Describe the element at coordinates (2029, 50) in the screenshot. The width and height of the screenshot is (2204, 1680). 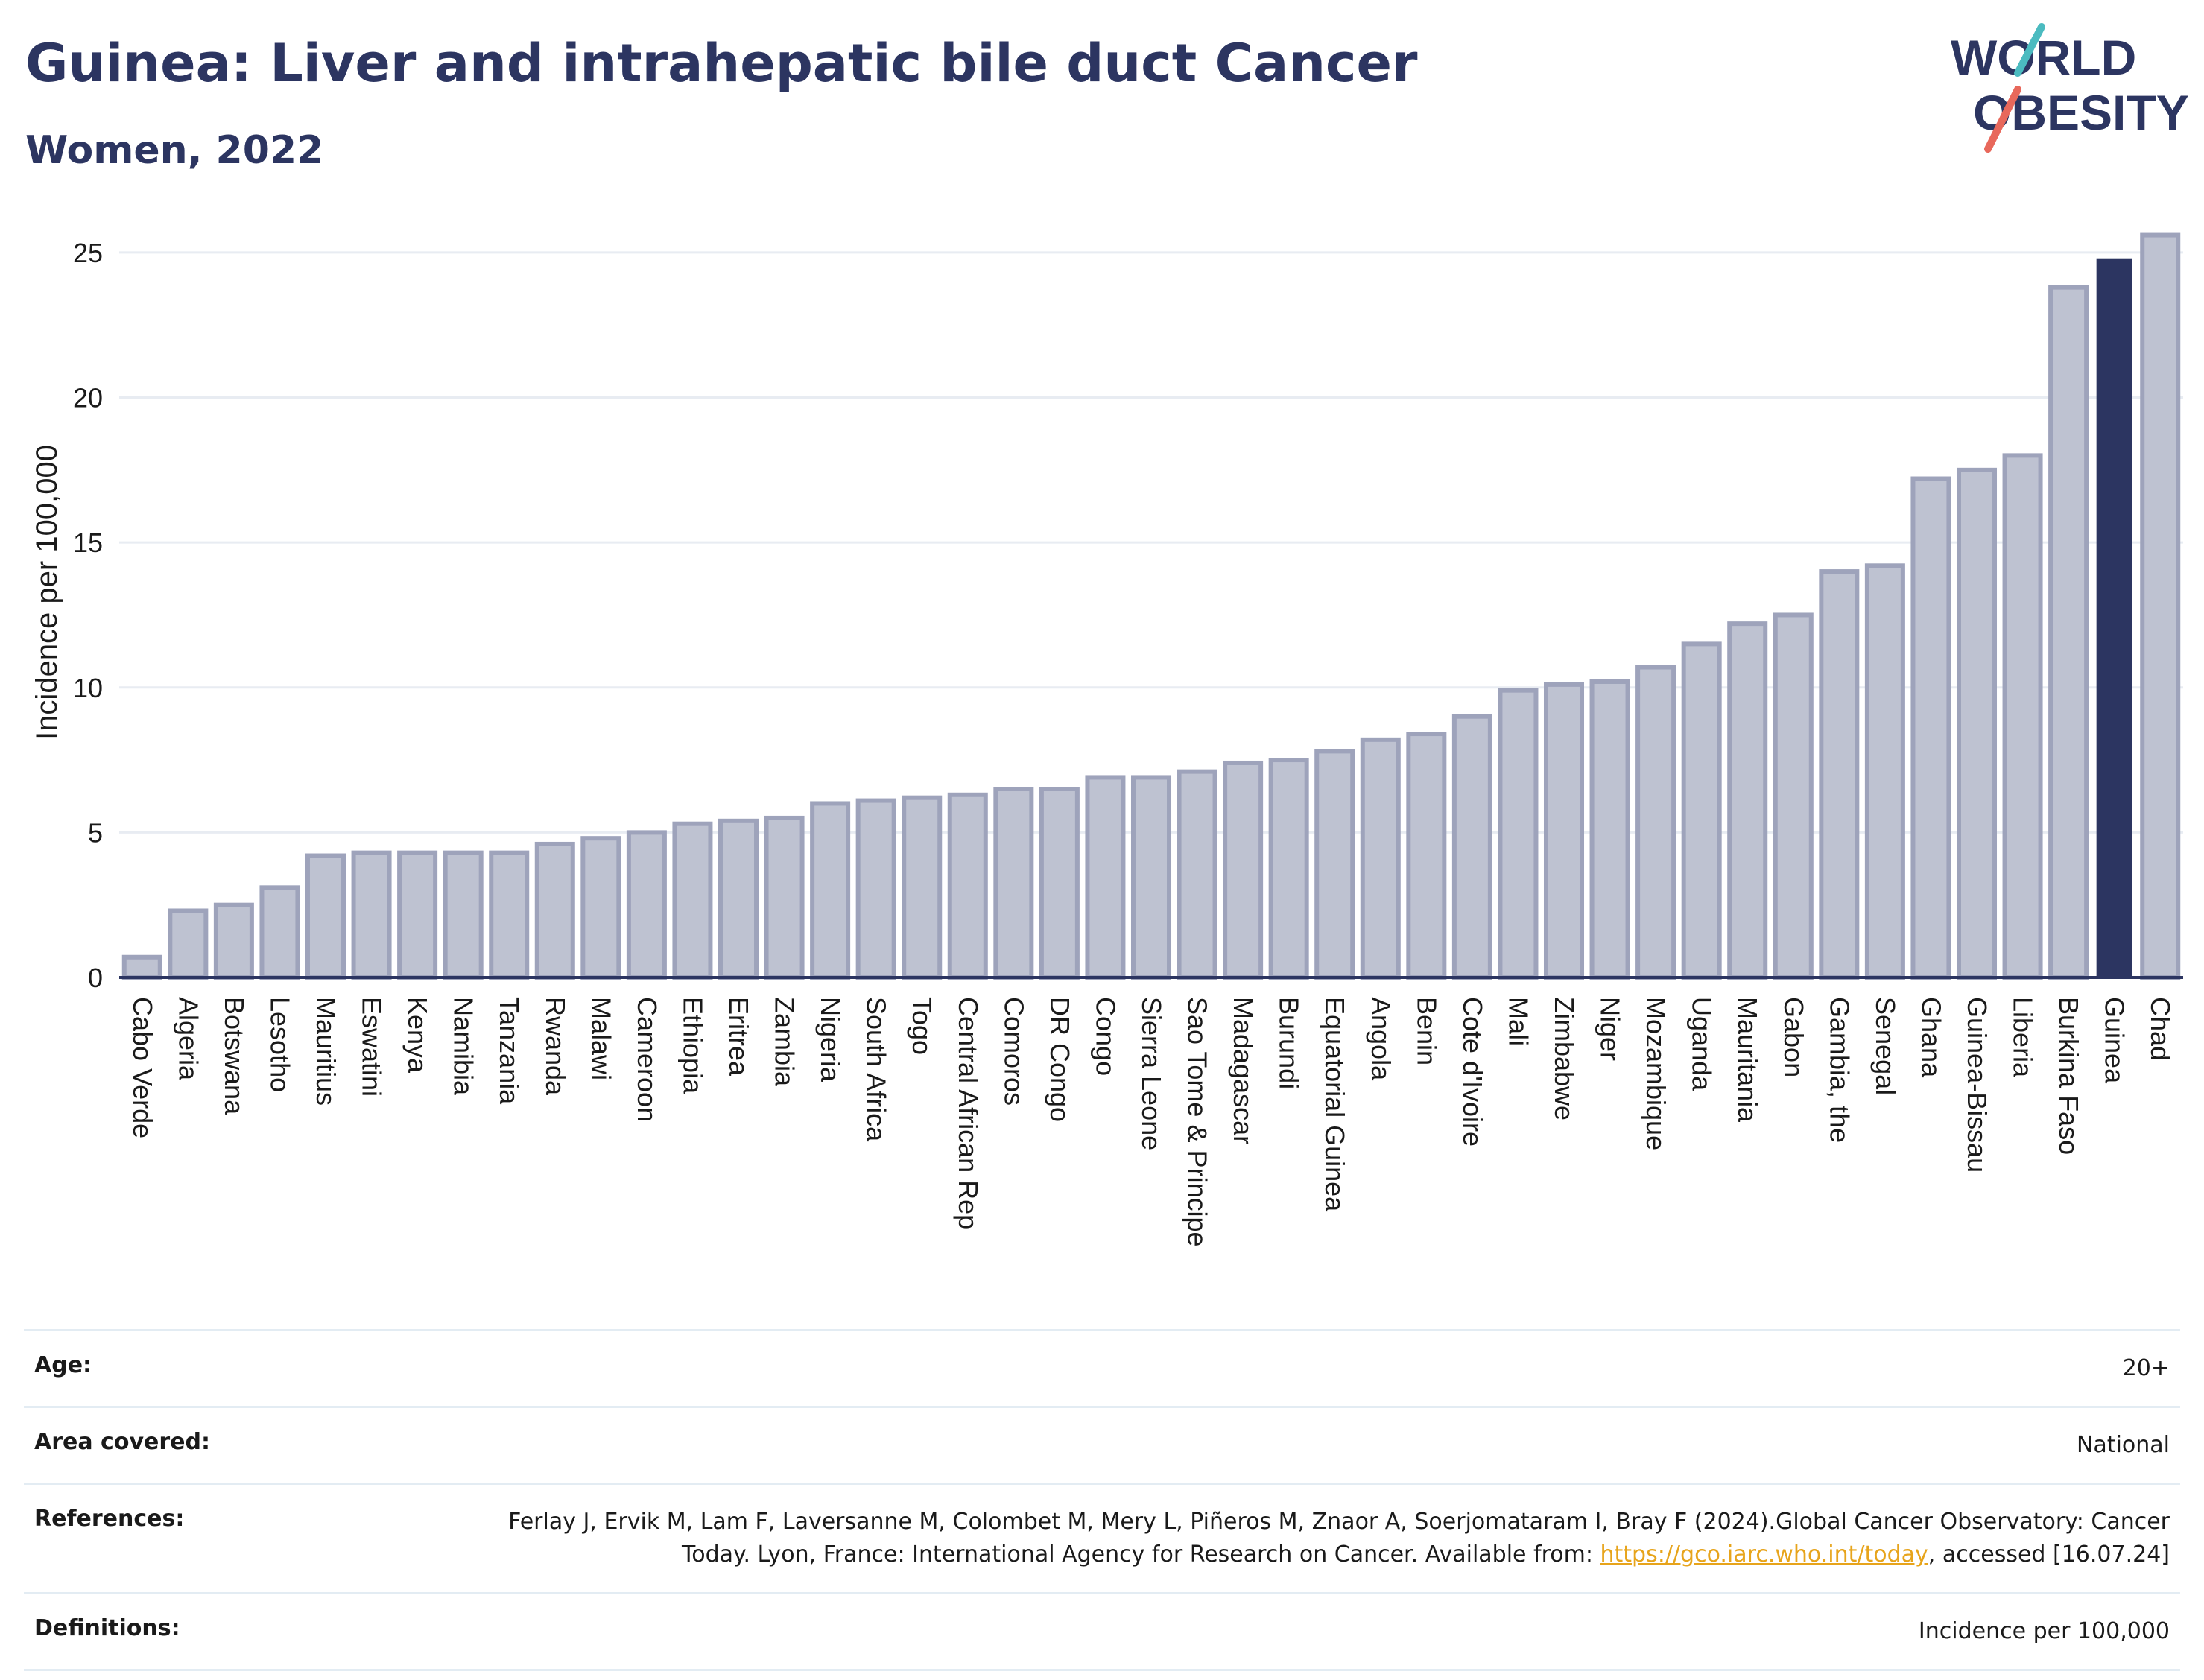
I see `logo-slash-teal` at that location.